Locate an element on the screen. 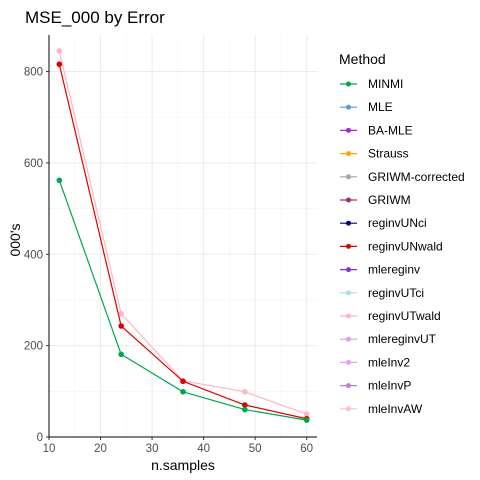 The width and height of the screenshot is (480, 480). legend-item: MLE is located at coordinates (366, 107).